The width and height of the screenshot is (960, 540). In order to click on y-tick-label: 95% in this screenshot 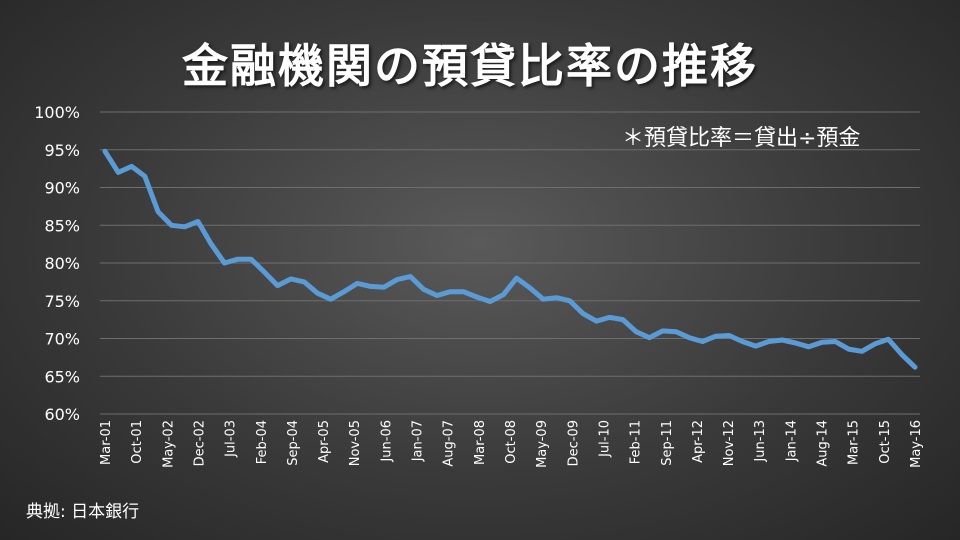, I will do `click(62, 150)`.